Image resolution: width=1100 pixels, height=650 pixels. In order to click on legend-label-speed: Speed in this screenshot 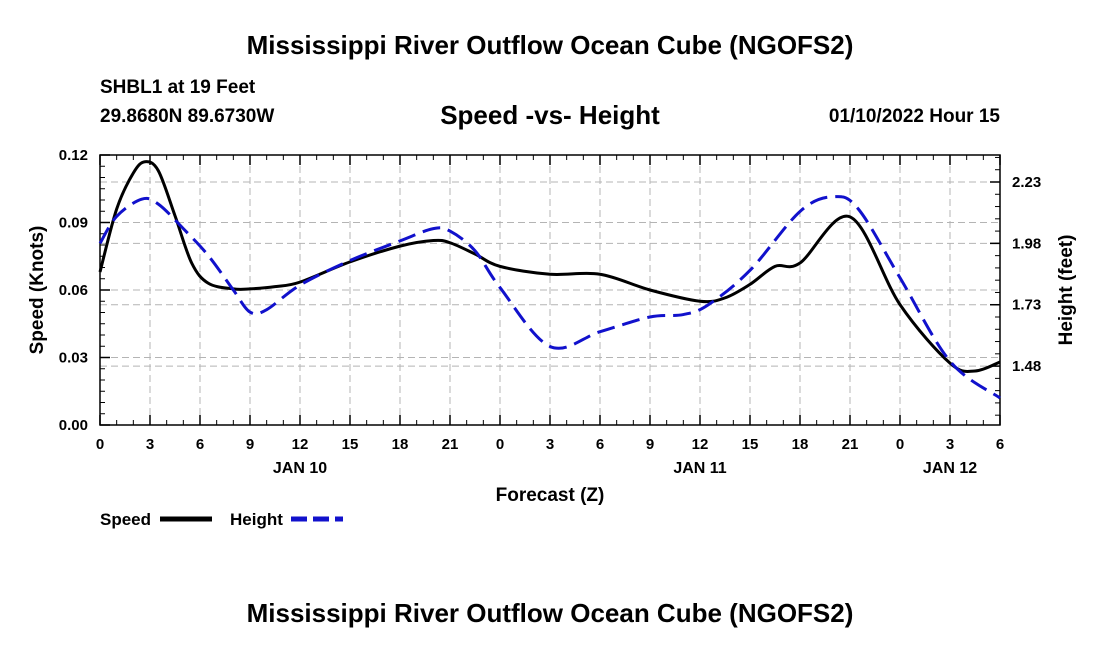, I will do `click(125, 519)`.